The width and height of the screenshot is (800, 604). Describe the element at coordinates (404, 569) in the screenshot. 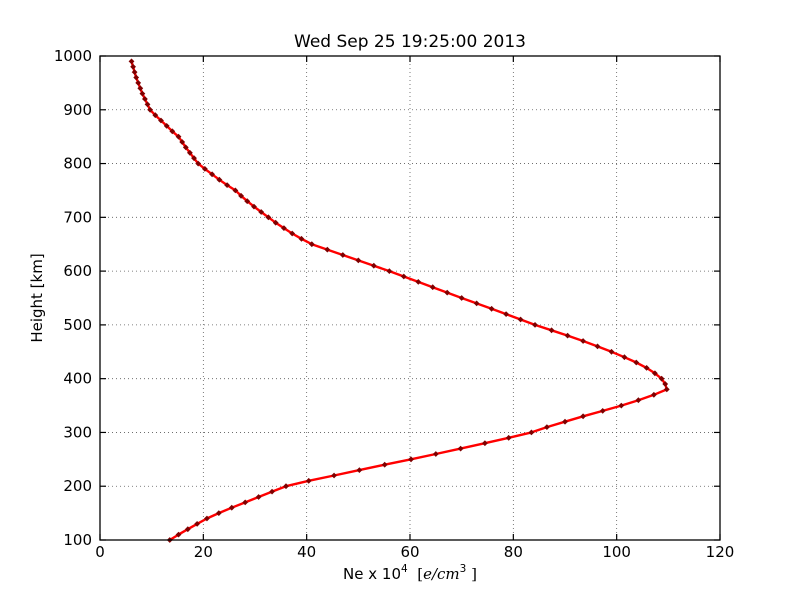

I see `x-axis-label-superscript-4: 4` at that location.